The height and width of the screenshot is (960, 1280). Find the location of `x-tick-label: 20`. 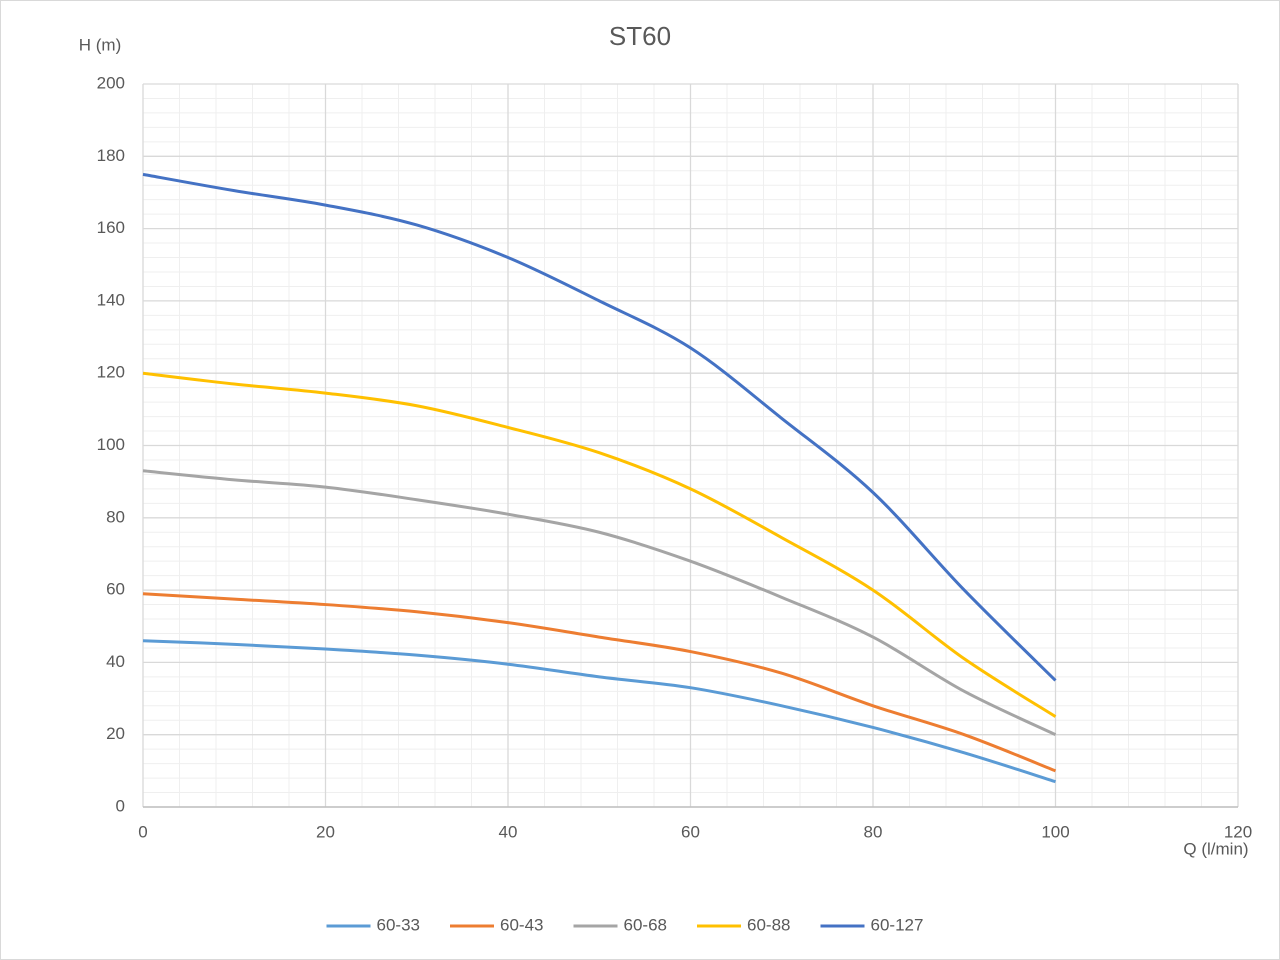

x-tick-label: 20 is located at coordinates (325, 831).